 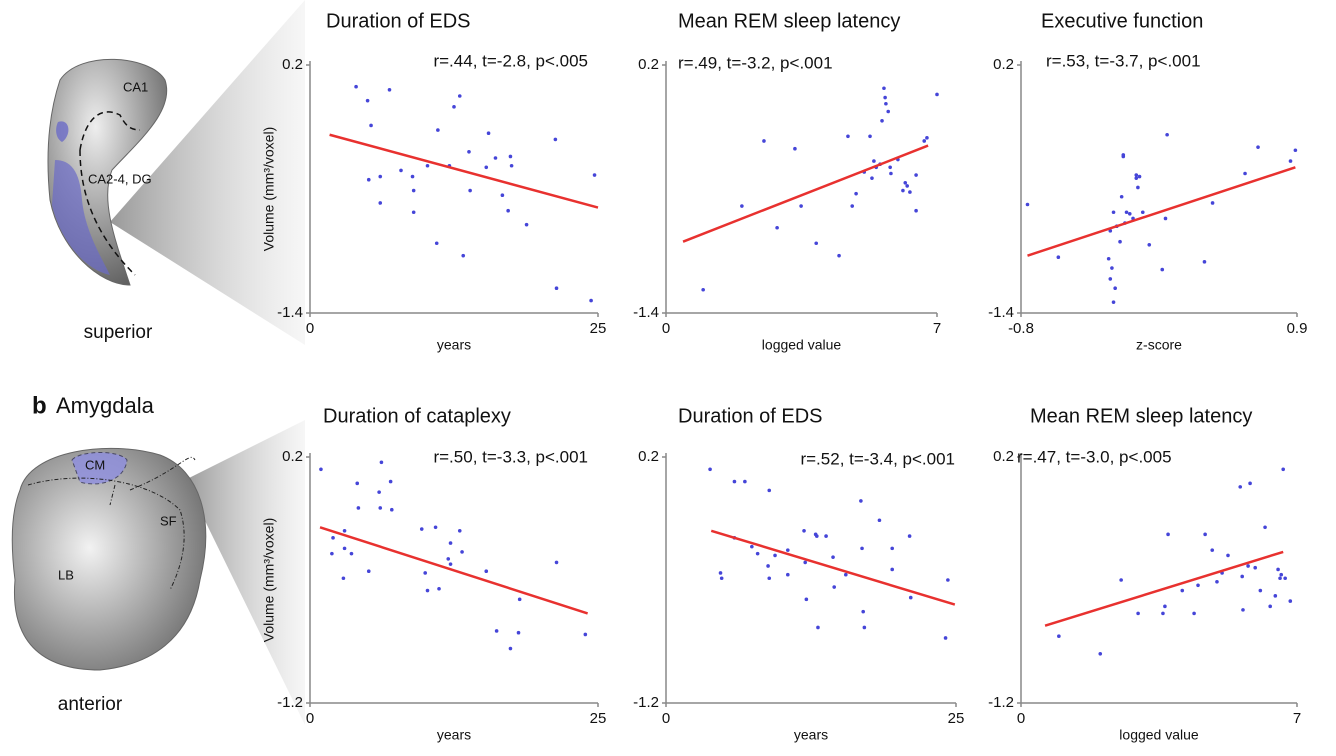 What do you see at coordinates (598, 328) in the screenshot?
I see `x-tick-label: 25` at bounding box center [598, 328].